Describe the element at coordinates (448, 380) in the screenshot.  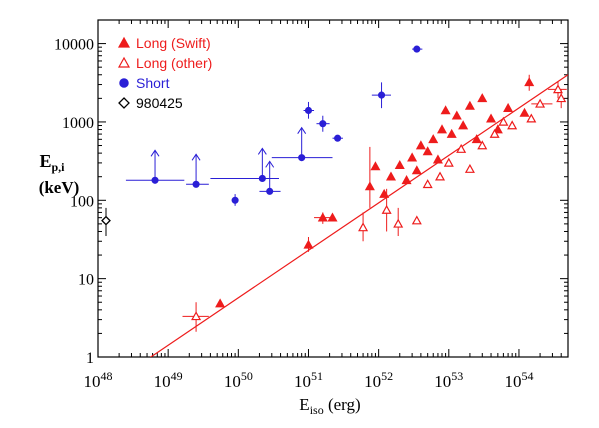
I see `x-tick-label: 1053` at that location.